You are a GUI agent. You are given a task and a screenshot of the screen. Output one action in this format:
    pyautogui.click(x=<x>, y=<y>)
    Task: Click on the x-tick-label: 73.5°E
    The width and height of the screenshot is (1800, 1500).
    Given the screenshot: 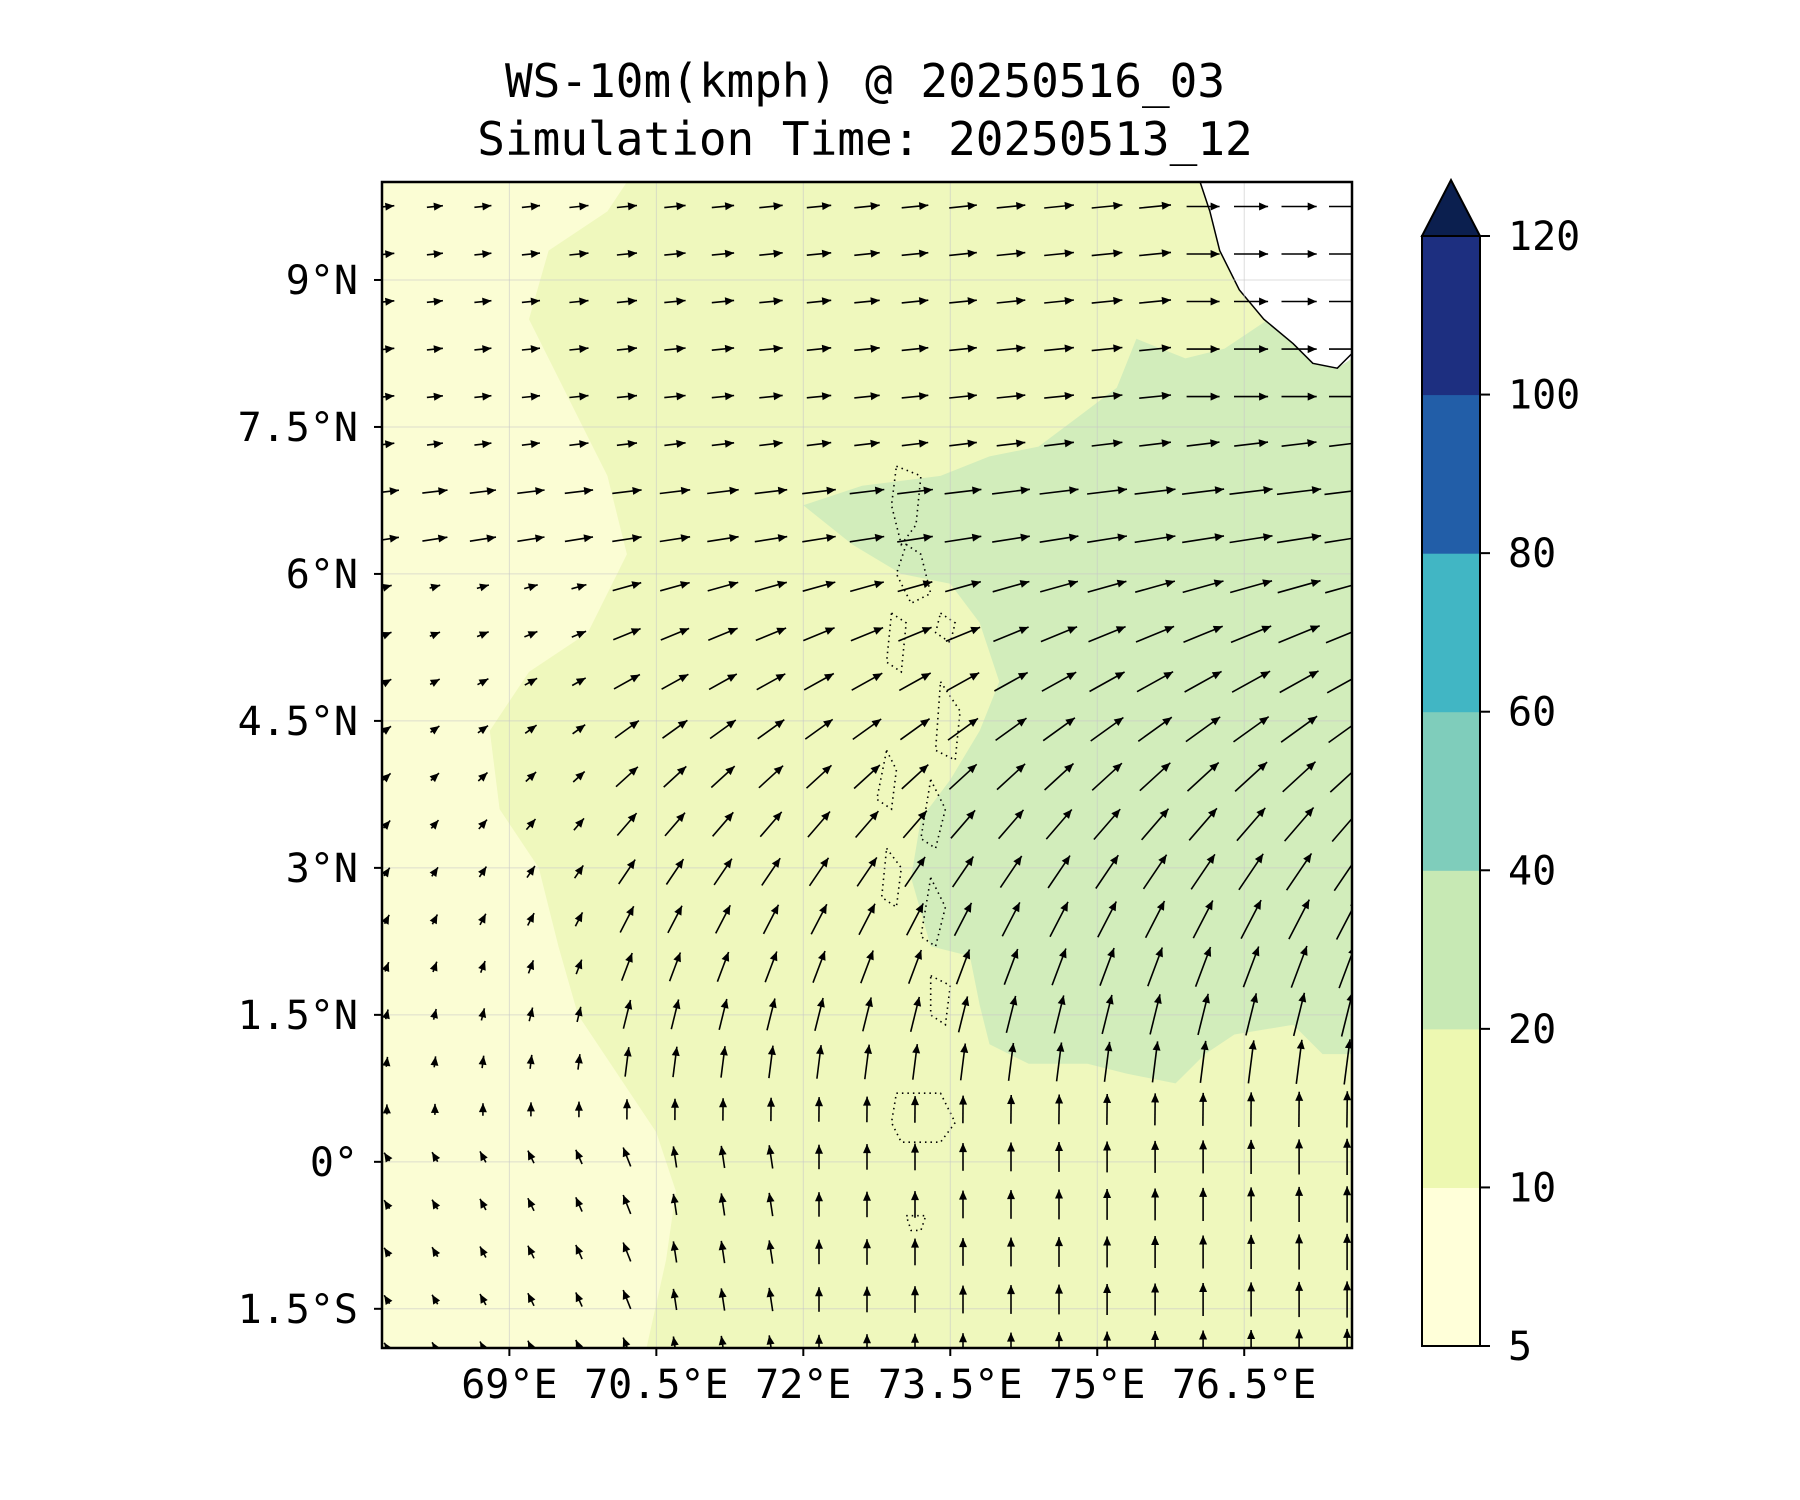 What is the action you would take?
    pyautogui.click(x=950, y=1385)
    